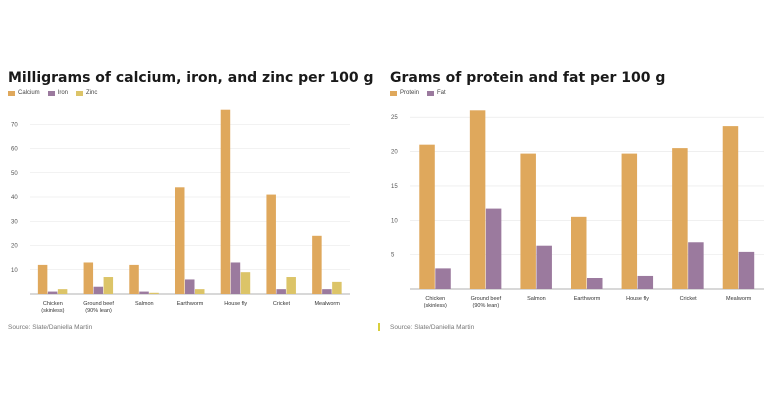 The height and width of the screenshot is (409, 768). What do you see at coordinates (291, 285) in the screenshot?
I see `bar-zinc-cricket` at bounding box center [291, 285].